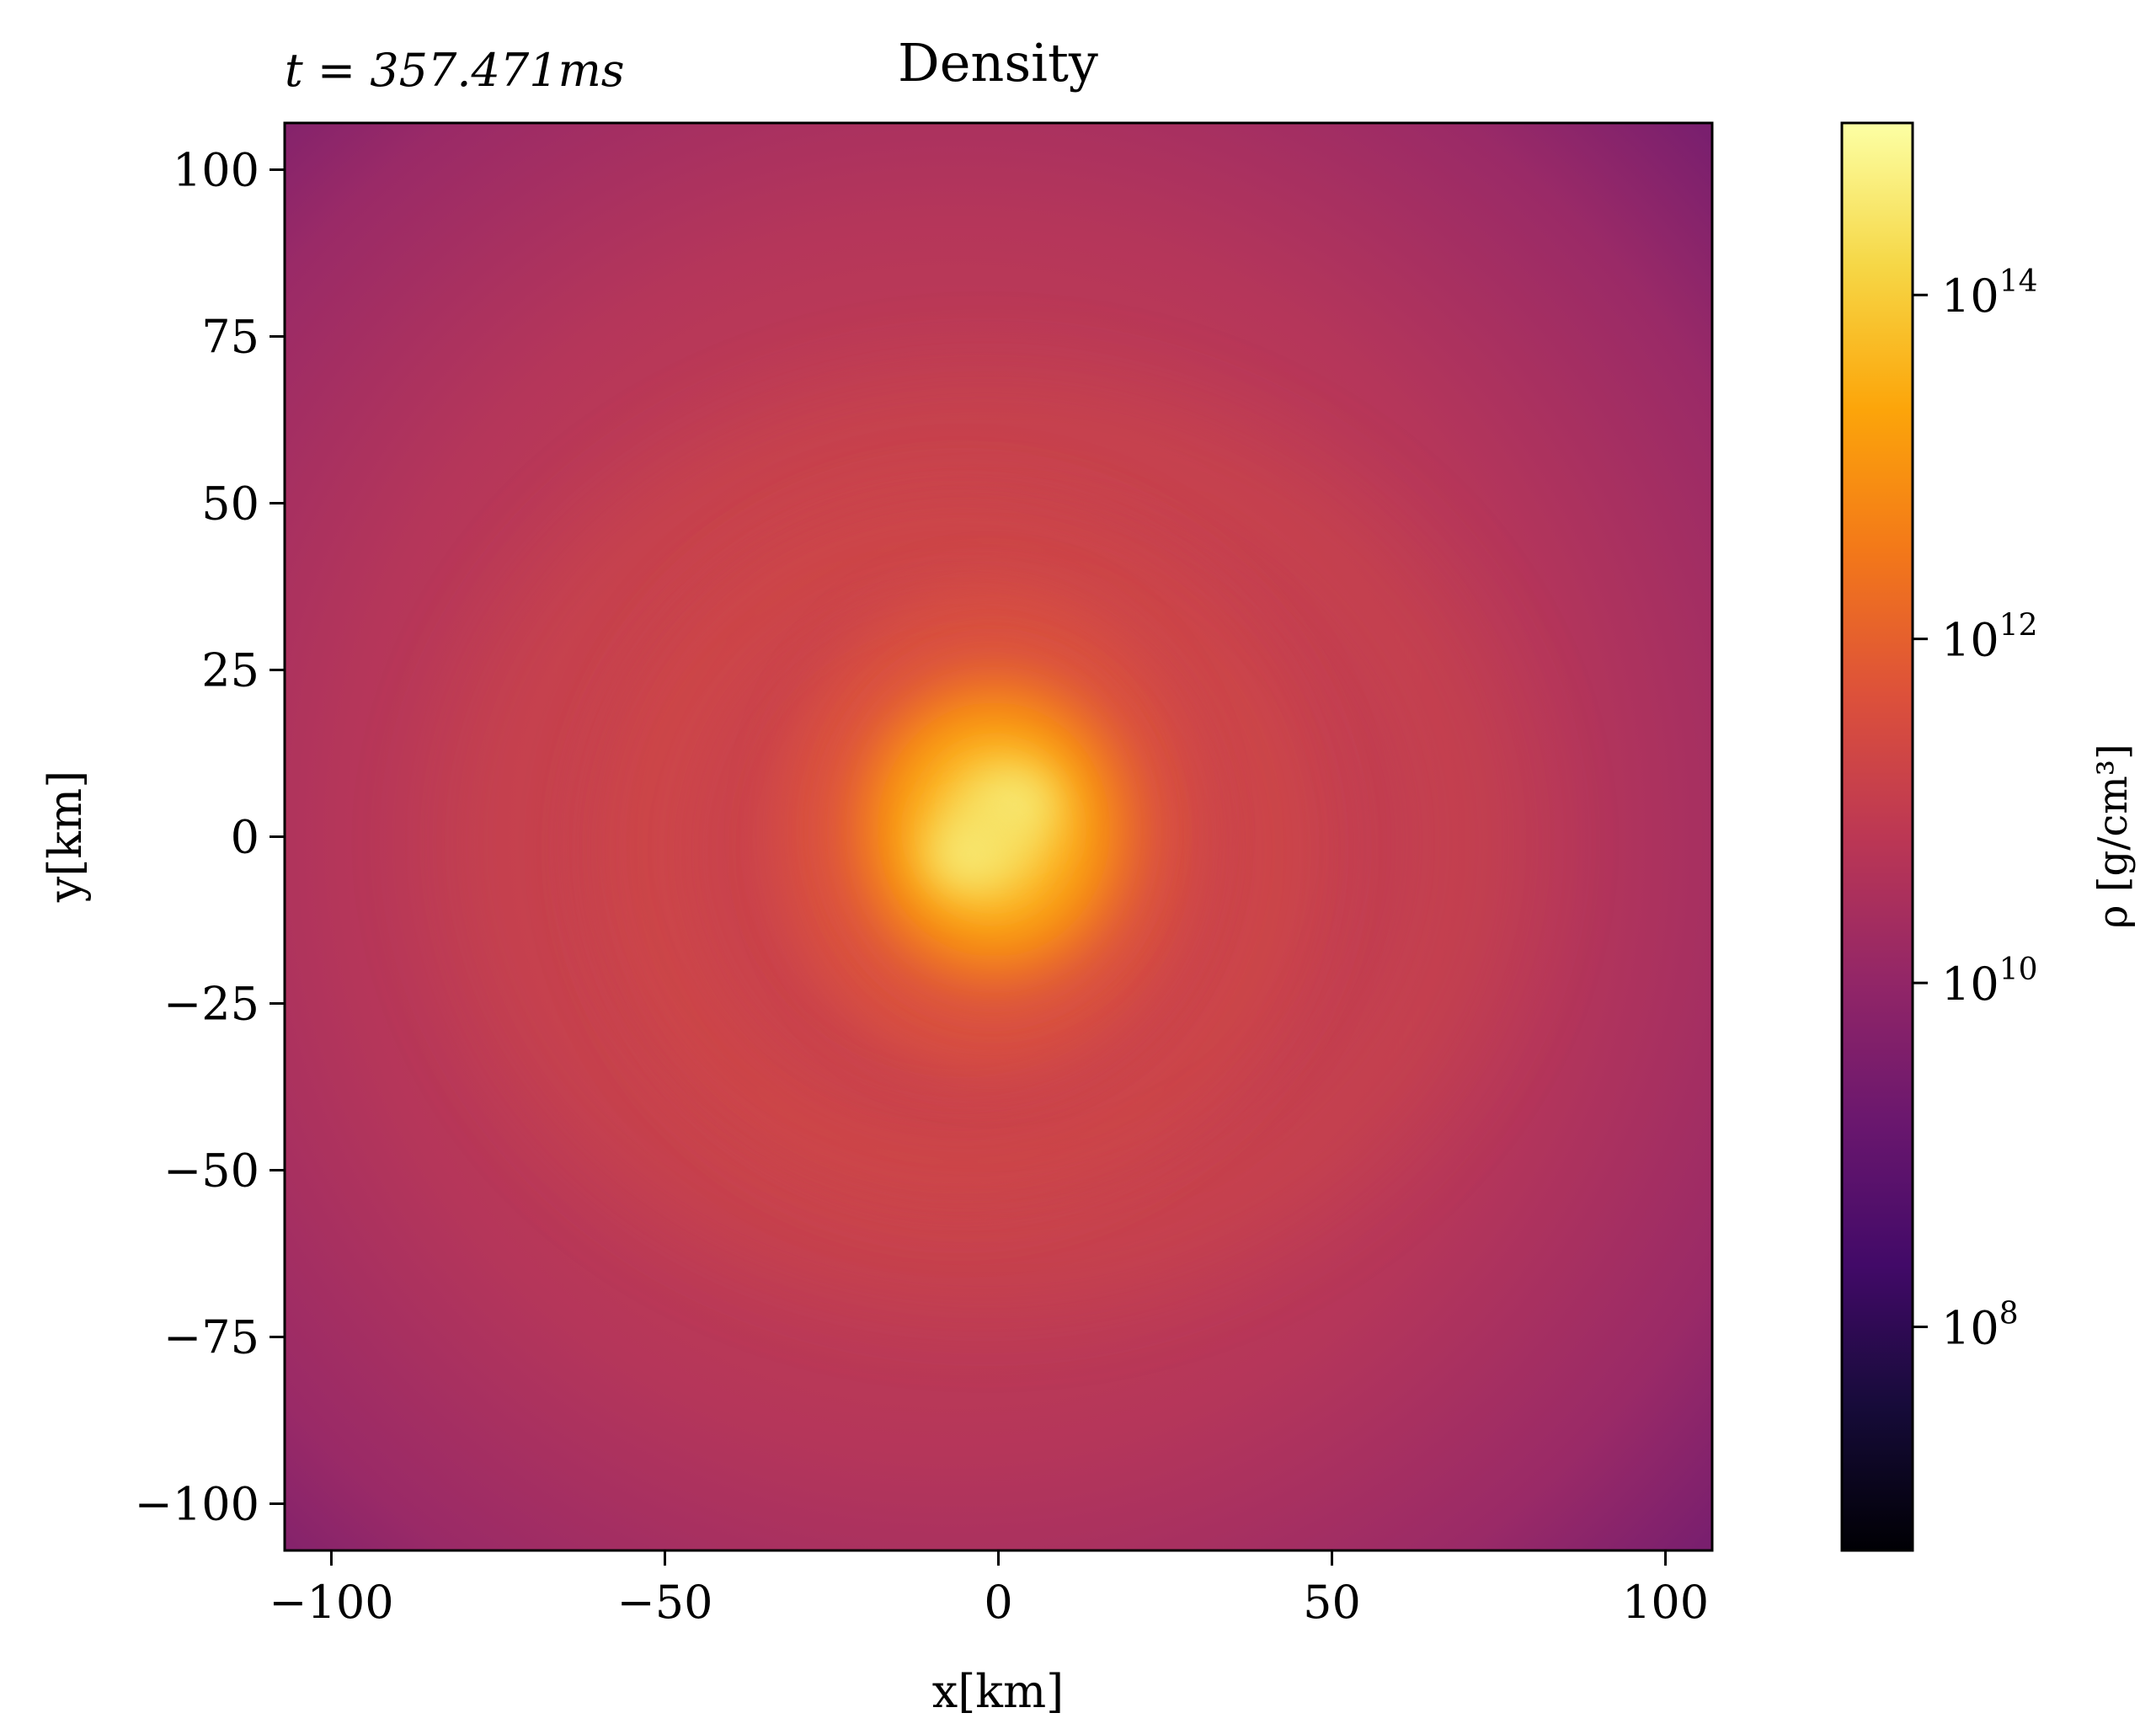  Describe the element at coordinates (999, 1691) in the screenshot. I see `x-axis-label: x[km]` at that location.